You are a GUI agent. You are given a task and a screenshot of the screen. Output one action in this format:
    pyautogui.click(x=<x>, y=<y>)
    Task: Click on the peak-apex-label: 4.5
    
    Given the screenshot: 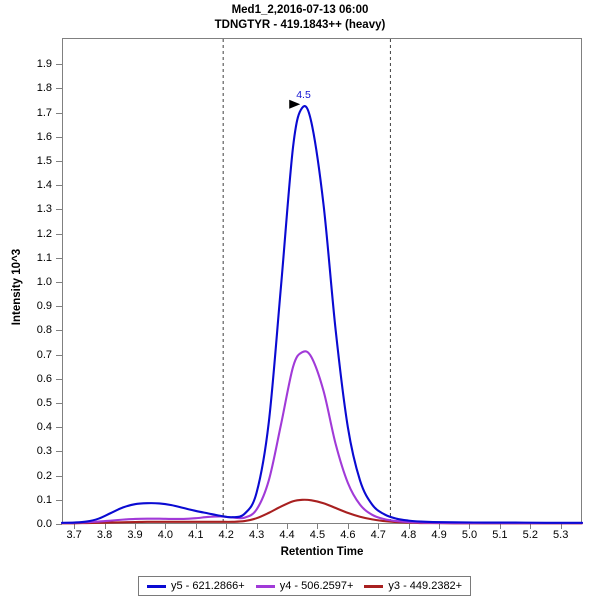 What is the action you would take?
    pyautogui.click(x=303, y=94)
    